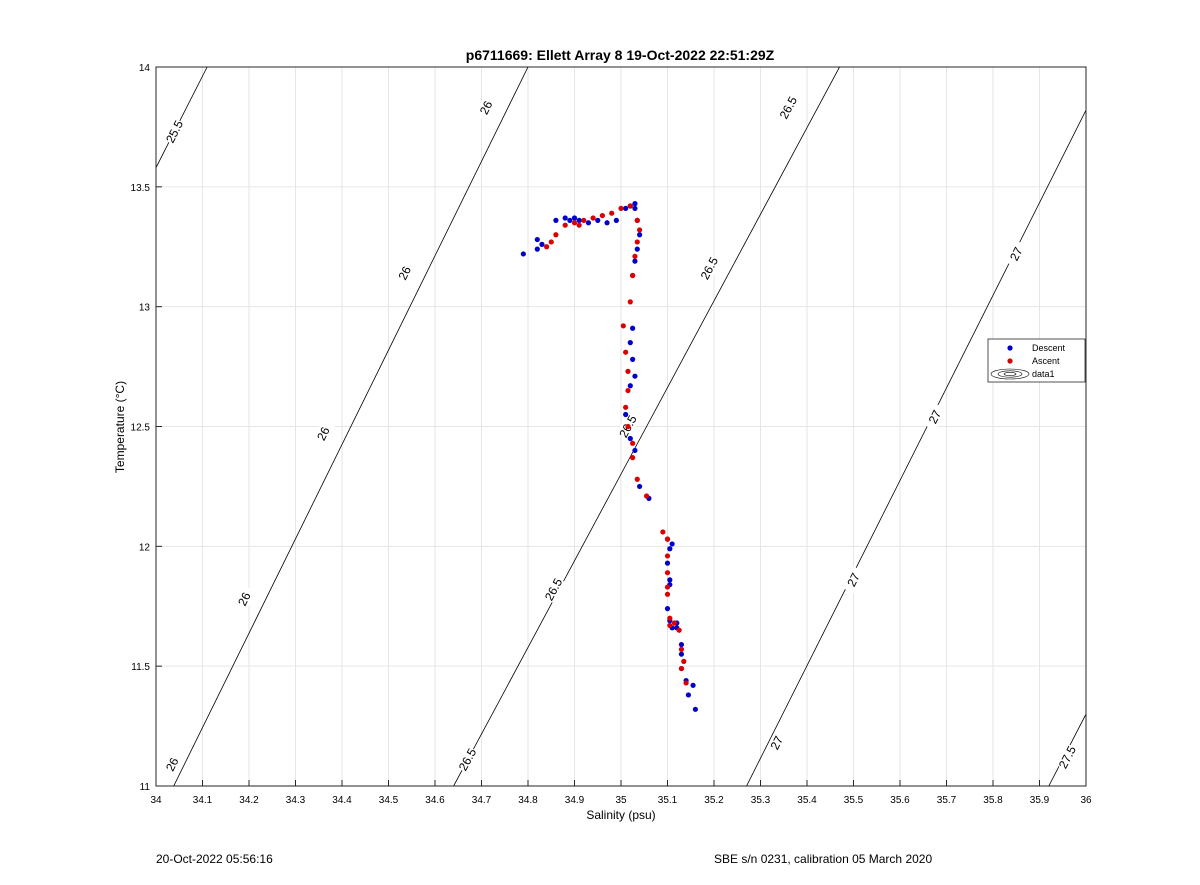  What do you see at coordinates (145, 308) in the screenshot?
I see `y-tick-label: 13` at bounding box center [145, 308].